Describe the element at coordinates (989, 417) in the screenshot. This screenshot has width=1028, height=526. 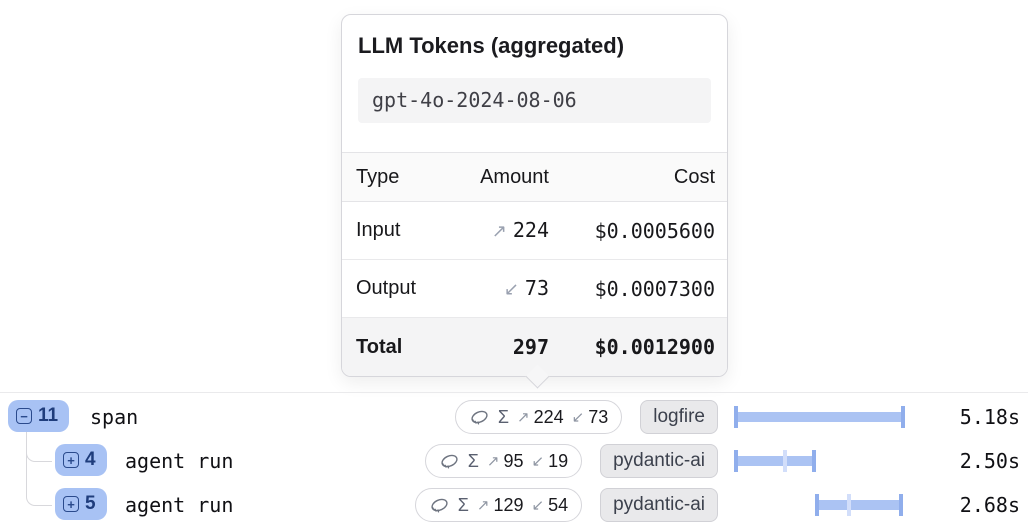
I see `duration-label: 5.18s` at that location.